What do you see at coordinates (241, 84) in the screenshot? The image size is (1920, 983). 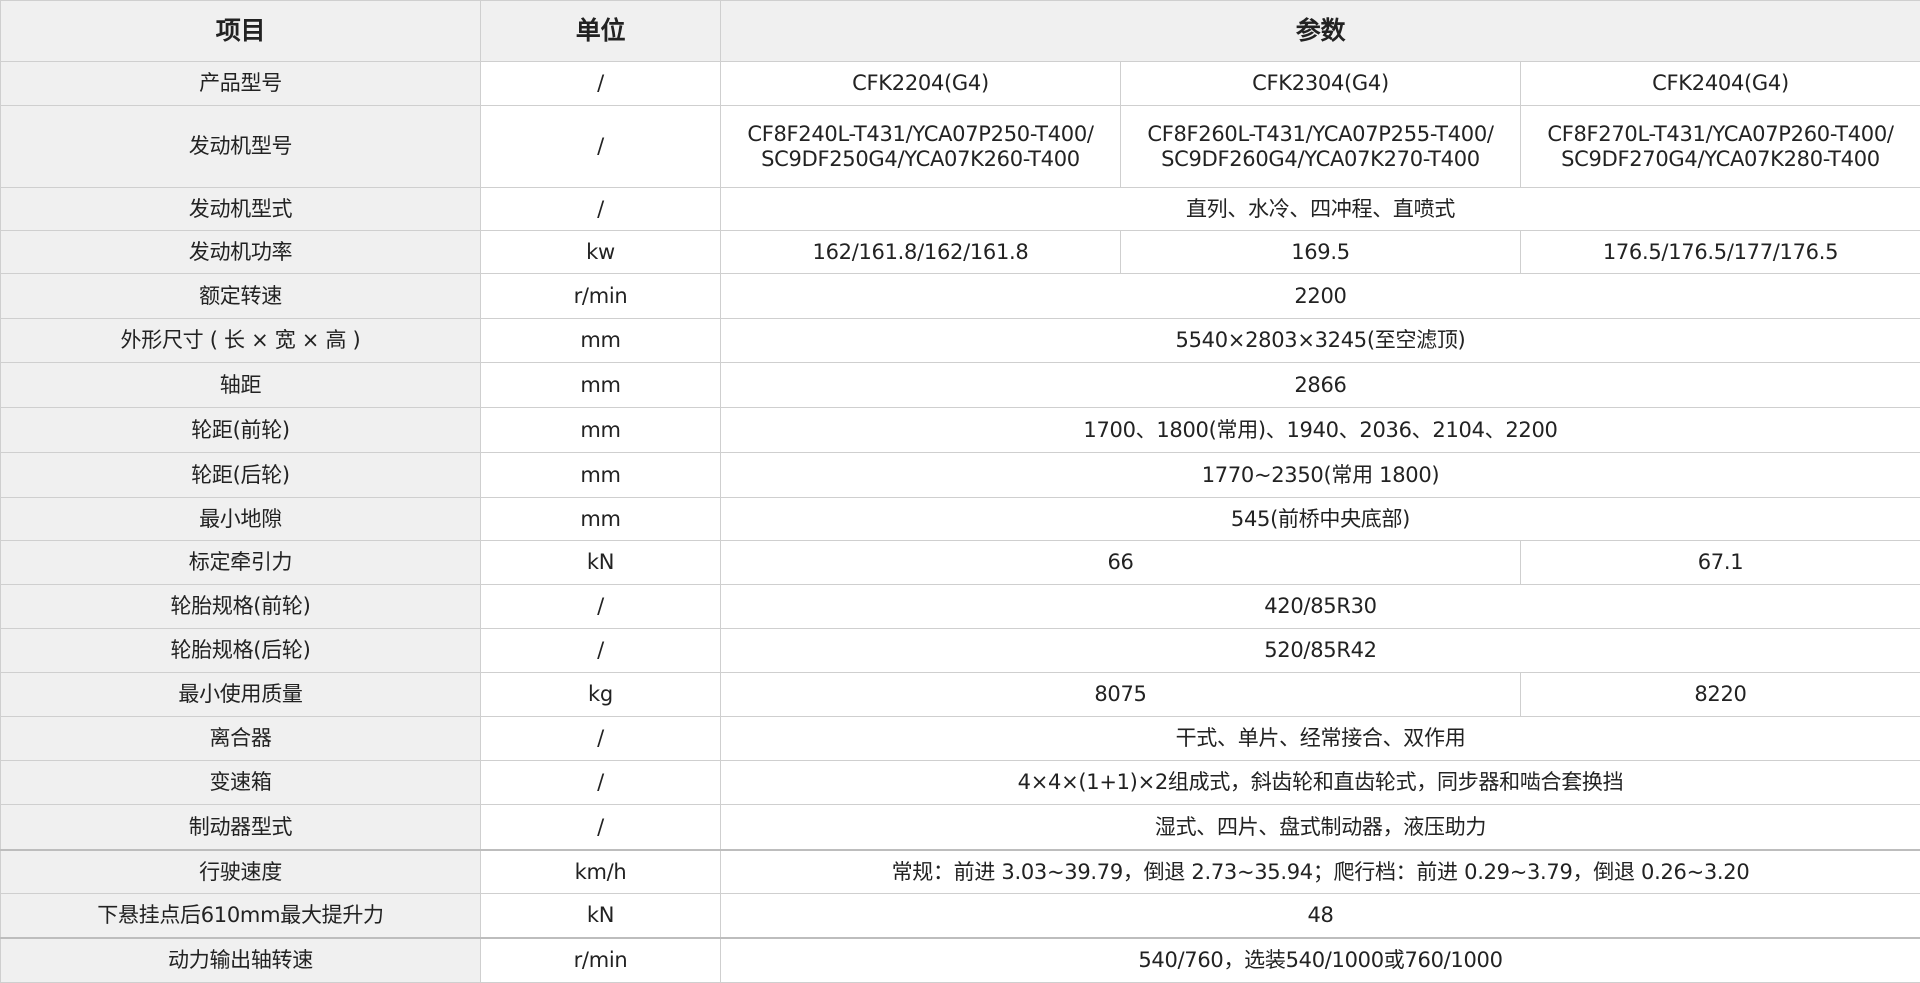 I see `row-item: 产品型号` at bounding box center [241, 84].